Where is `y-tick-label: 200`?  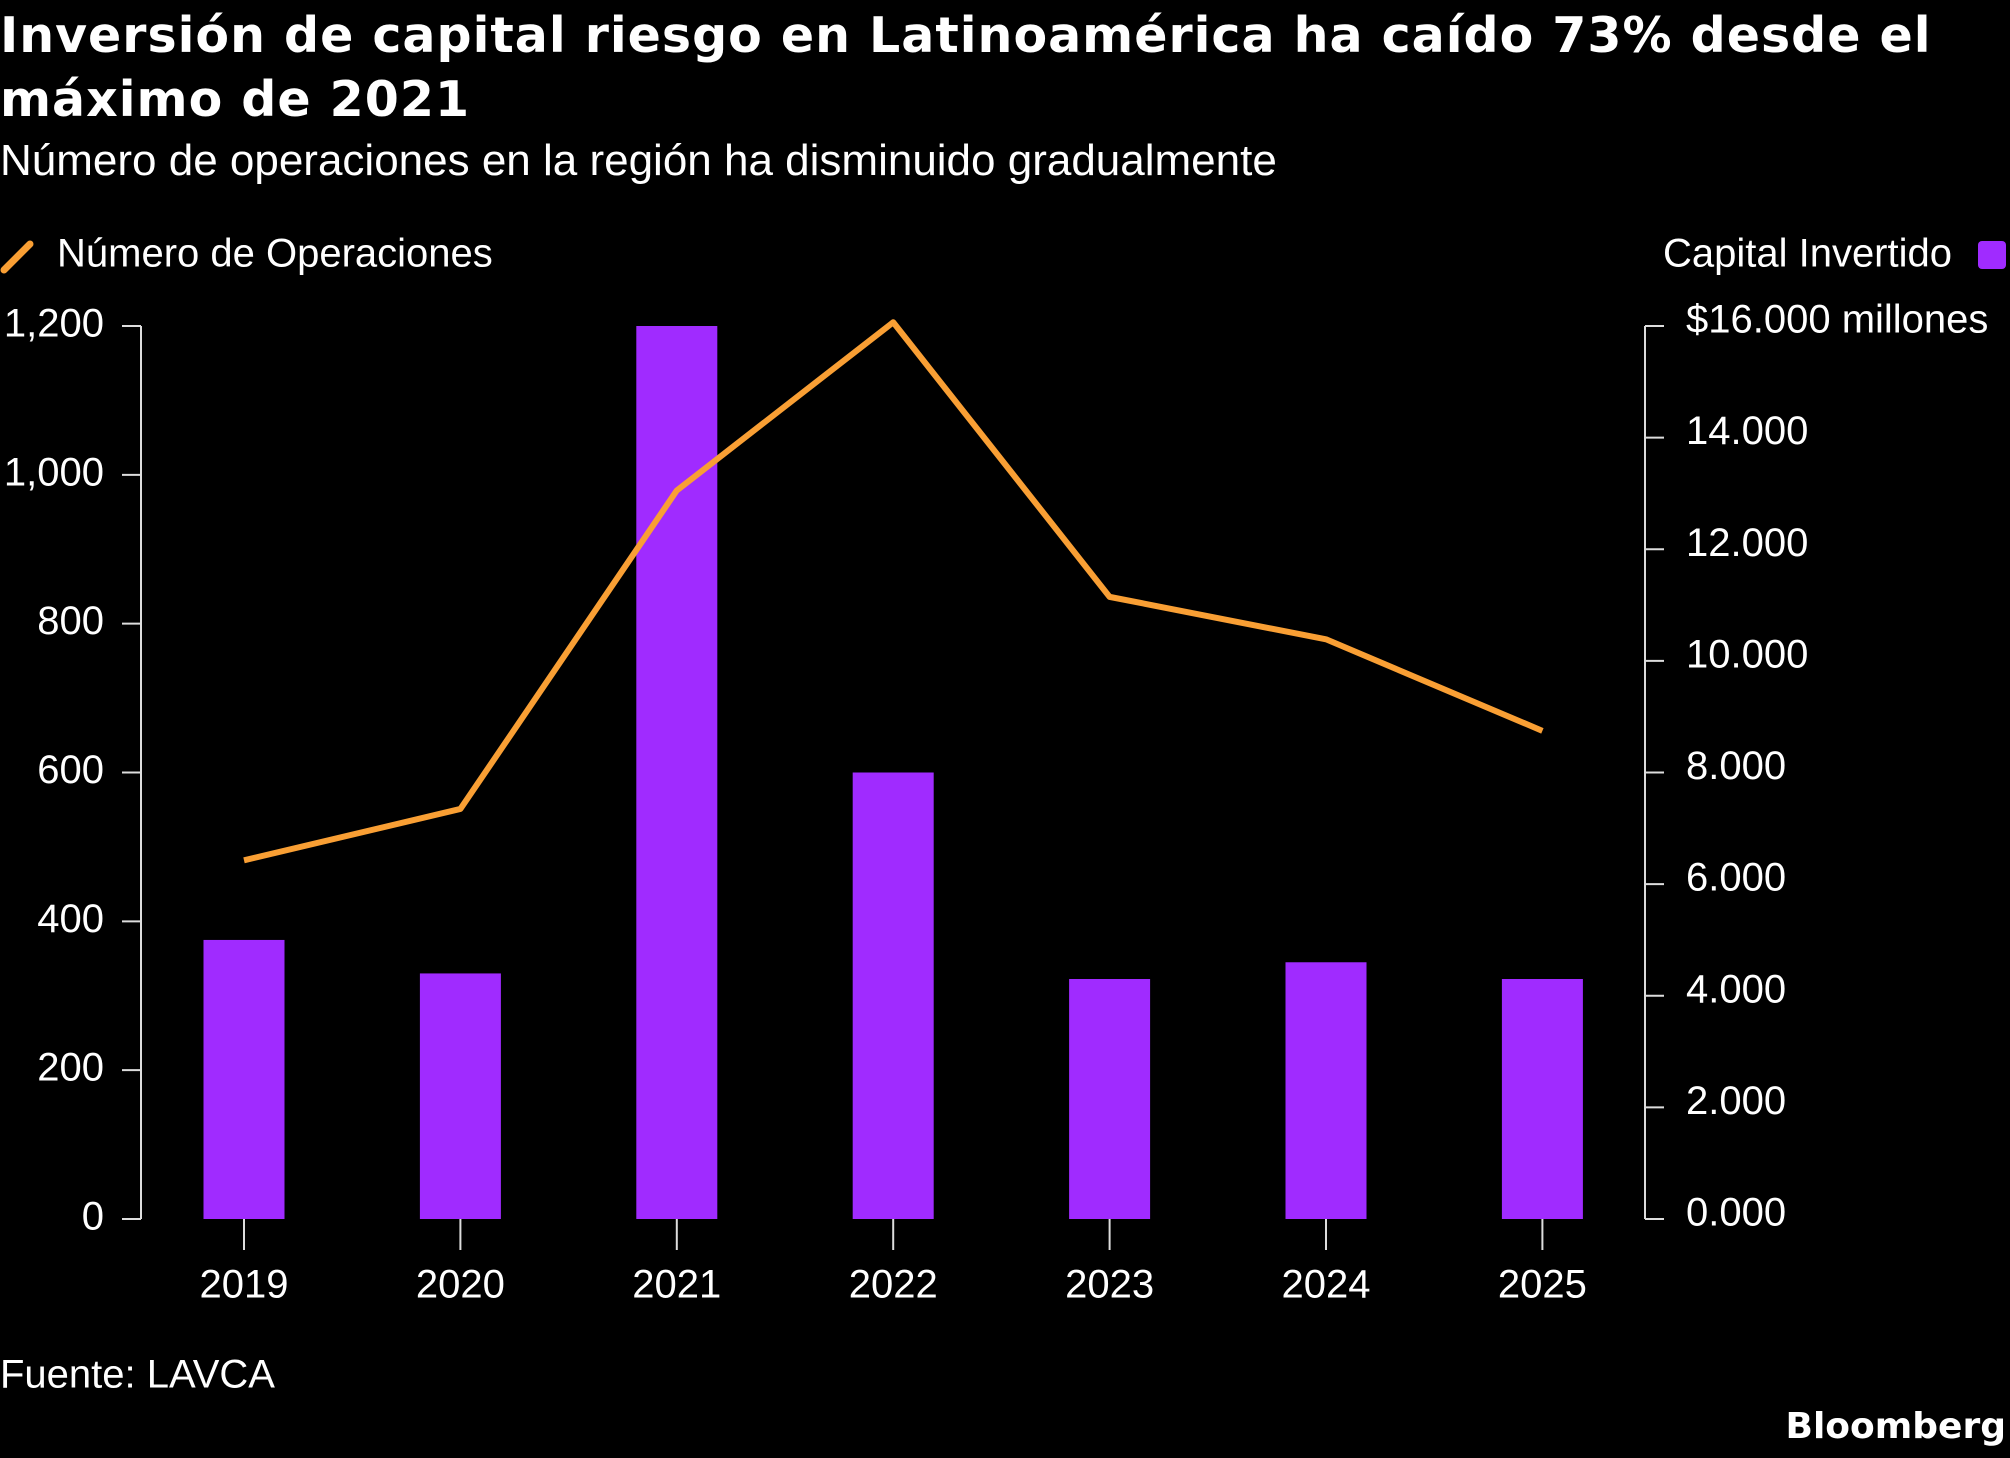
y-tick-label: 200 is located at coordinates (70, 1068).